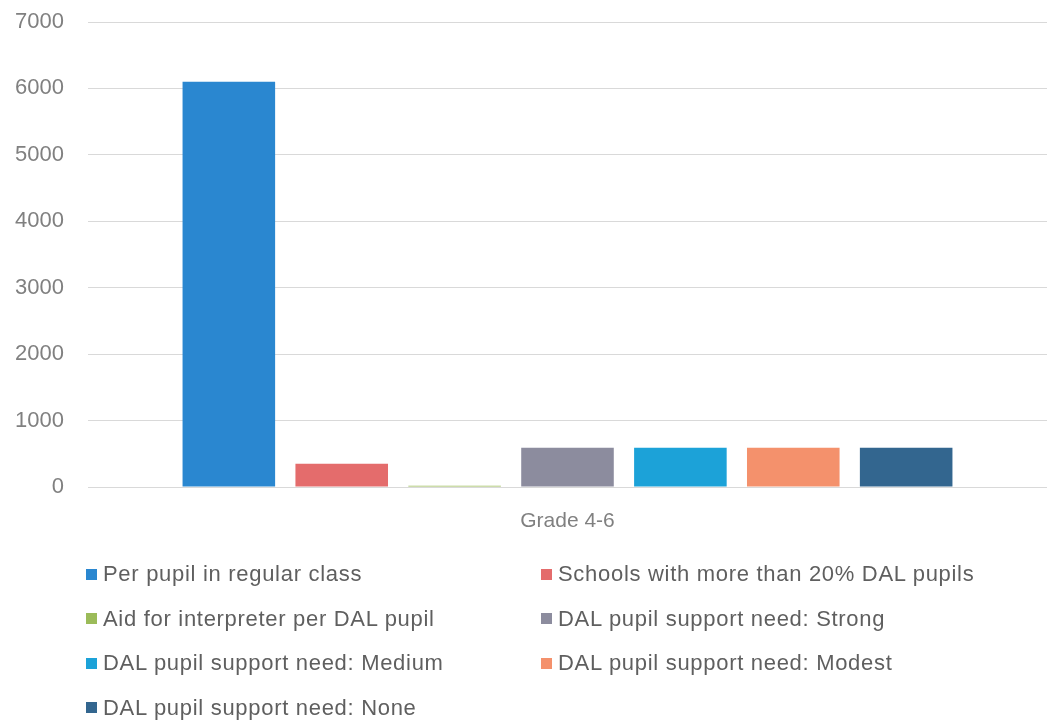  Describe the element at coordinates (766, 574) in the screenshot. I see `legend-label: Schools with more than 20% DAL pupils` at that location.